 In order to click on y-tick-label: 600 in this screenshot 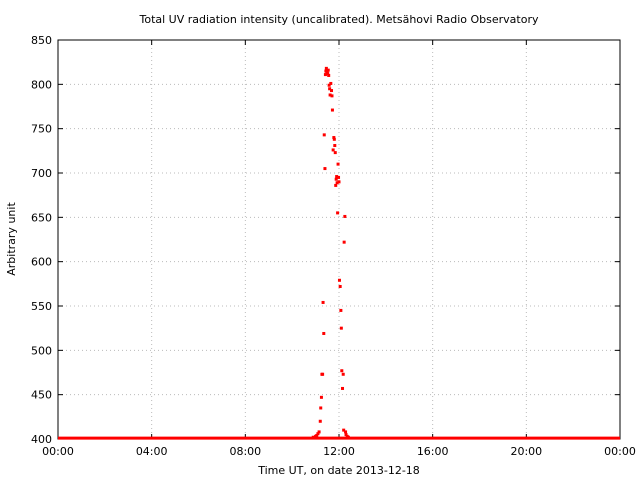, I will do `click(41, 262)`.